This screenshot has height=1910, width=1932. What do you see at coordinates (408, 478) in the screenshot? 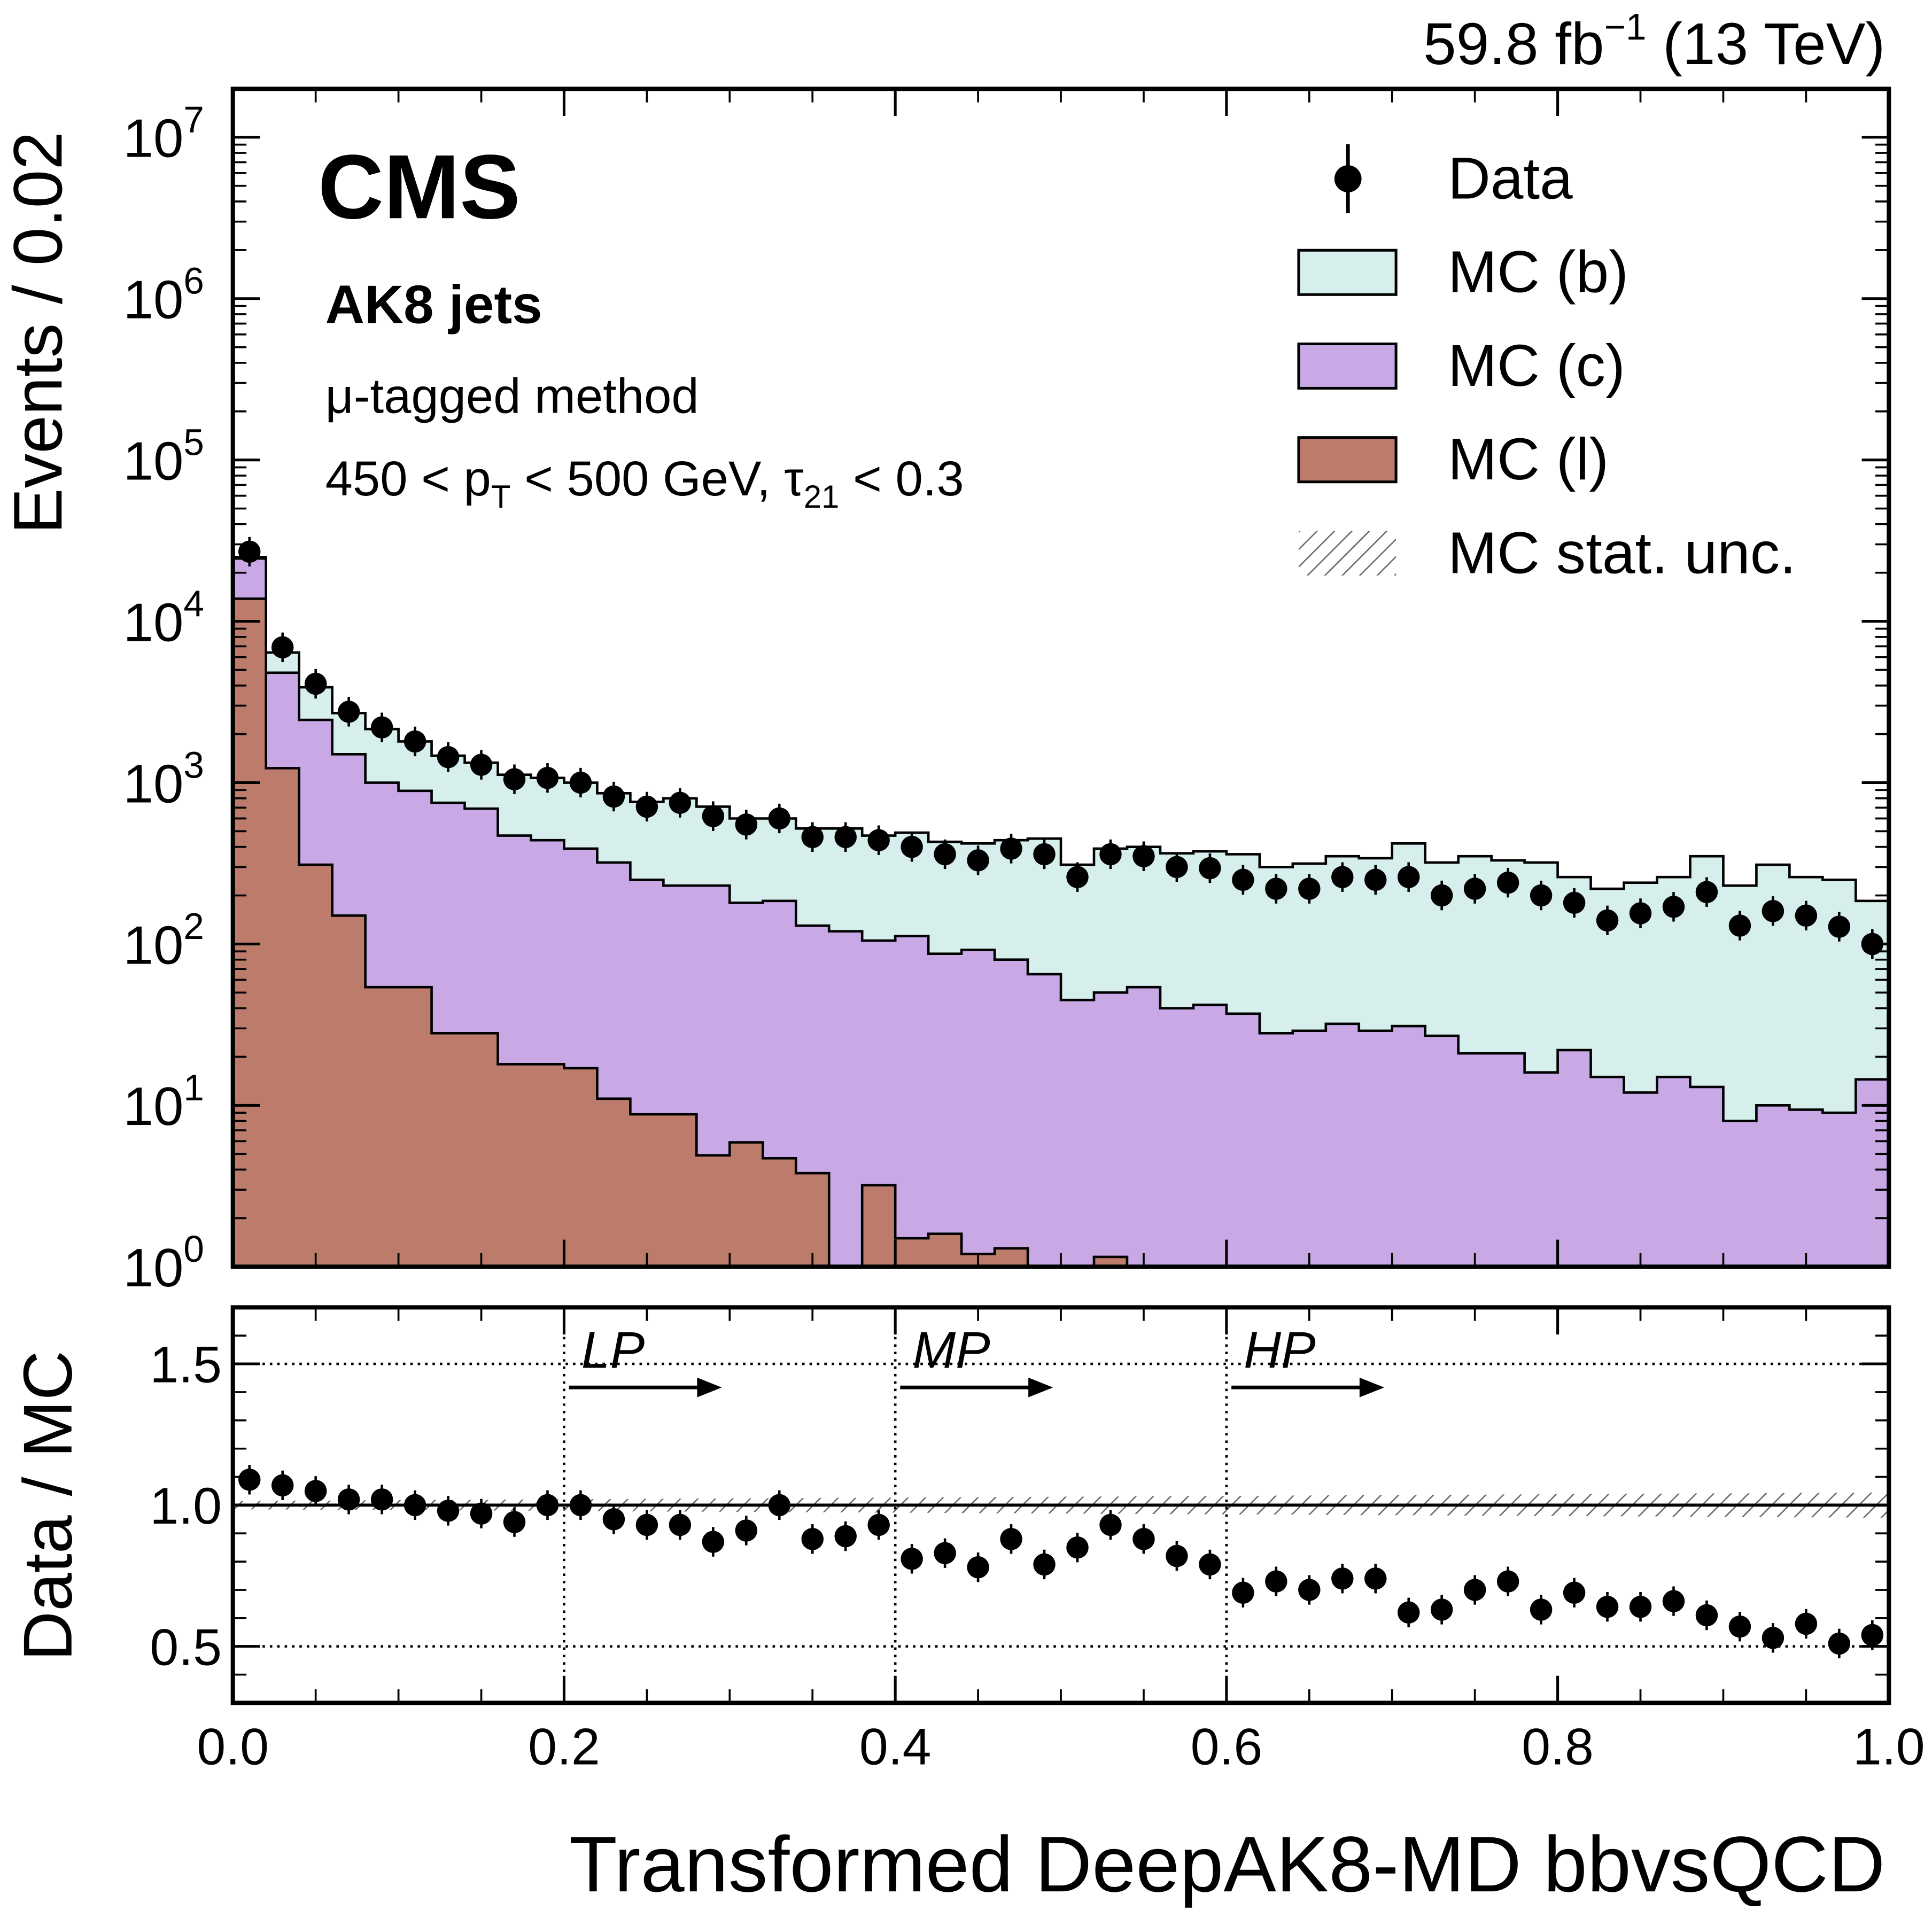
I see `kin-text-a: 450 < p` at bounding box center [408, 478].